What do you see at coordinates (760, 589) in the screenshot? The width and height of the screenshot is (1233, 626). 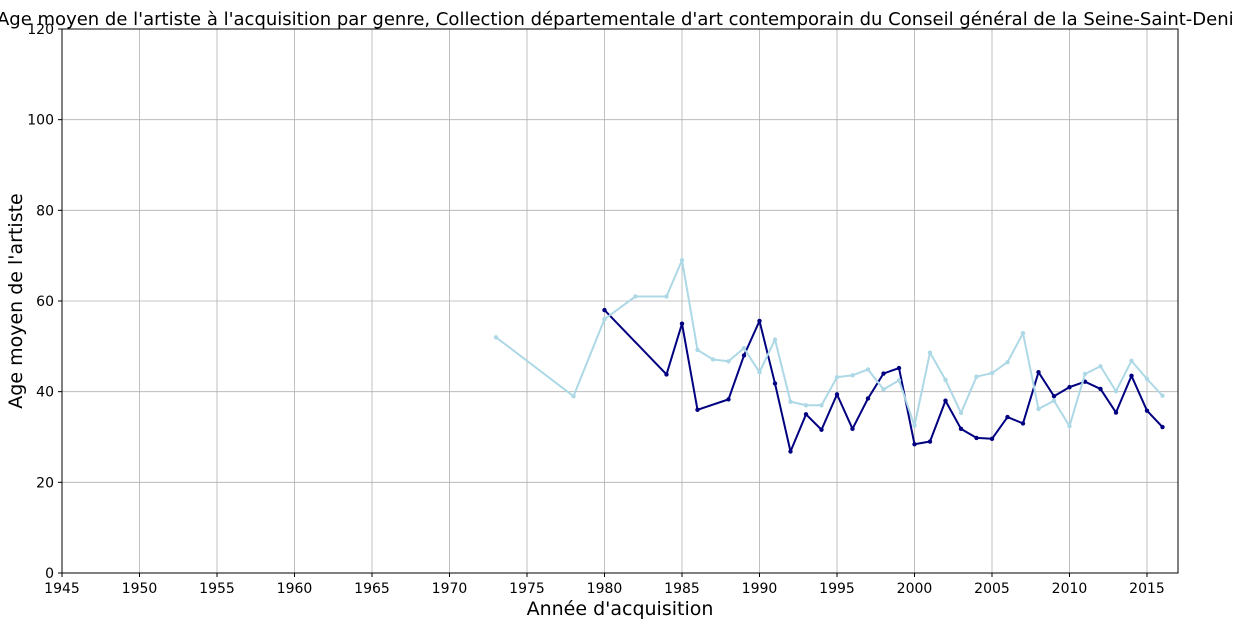 I see `x-tick-label: 1990` at bounding box center [760, 589].